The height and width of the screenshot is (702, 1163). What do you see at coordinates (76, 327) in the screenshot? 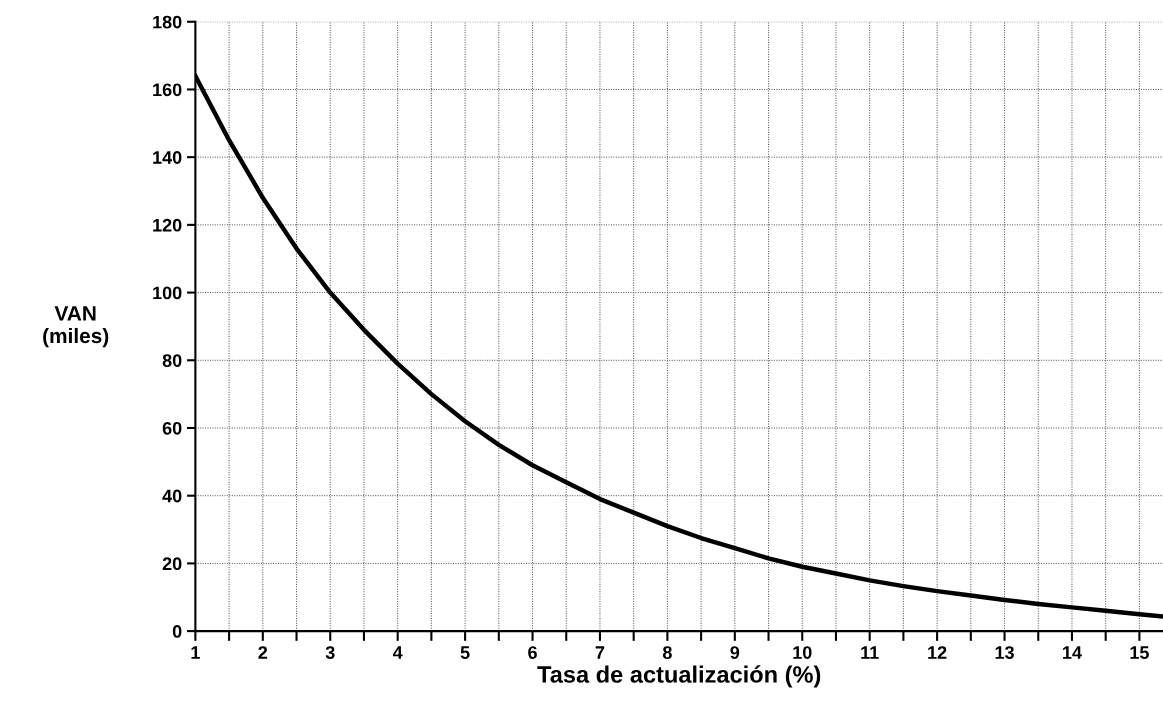
I see `y-axis-title: VAN (miles)` at bounding box center [76, 327].